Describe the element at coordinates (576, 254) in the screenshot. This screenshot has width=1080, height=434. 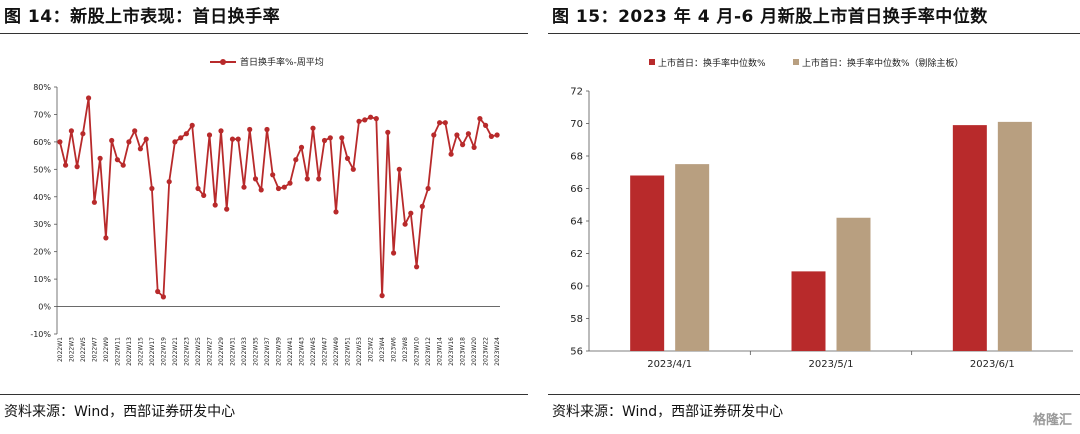
I see `y-tick-label: 62` at that location.